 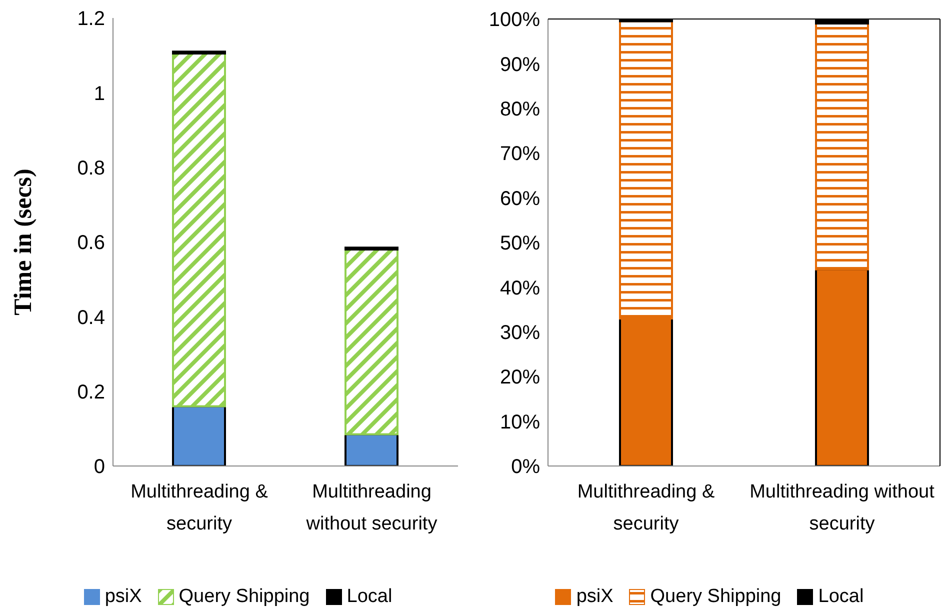 What do you see at coordinates (520, 199) in the screenshot?
I see `y-tick-label: 60%` at bounding box center [520, 199].